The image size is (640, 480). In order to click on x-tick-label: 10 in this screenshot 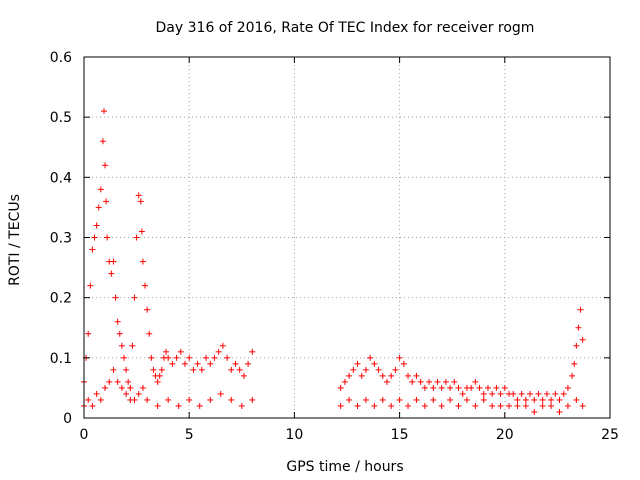, I will do `click(294, 435)`.